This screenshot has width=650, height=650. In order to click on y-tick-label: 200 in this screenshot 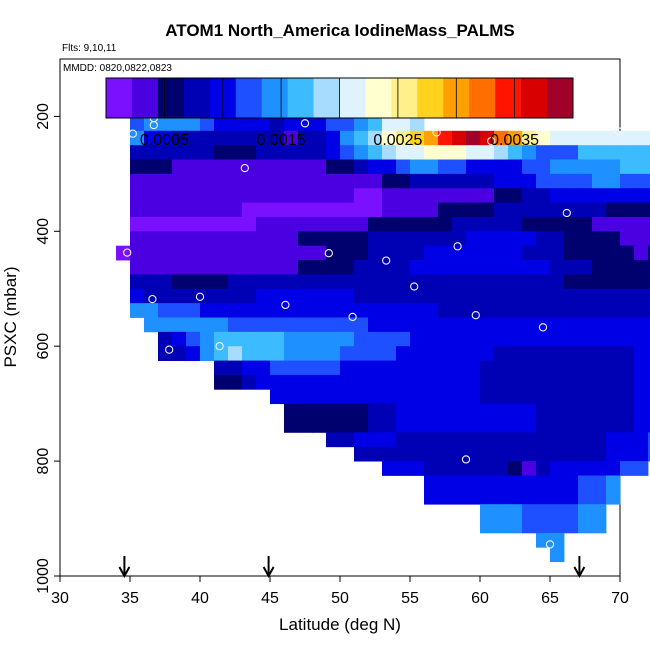, I will do `click(43, 116)`.